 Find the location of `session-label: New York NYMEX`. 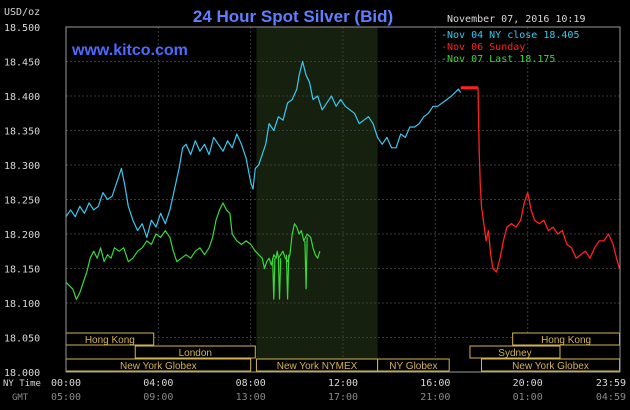

session-label: New York NYMEX is located at coordinates (317, 366).